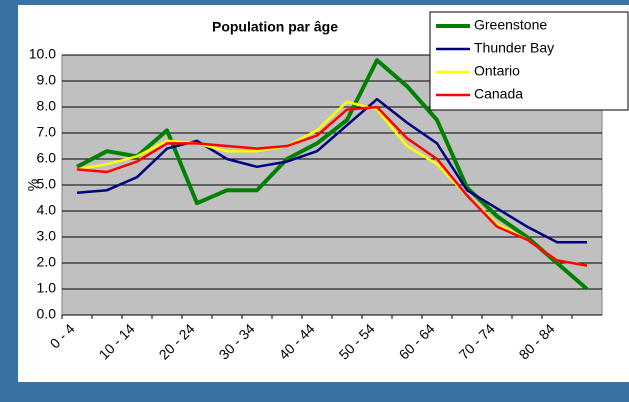 This screenshot has height=402, width=629. What do you see at coordinates (510, 25) in the screenshot?
I see `legend-label: Greenstone` at bounding box center [510, 25].